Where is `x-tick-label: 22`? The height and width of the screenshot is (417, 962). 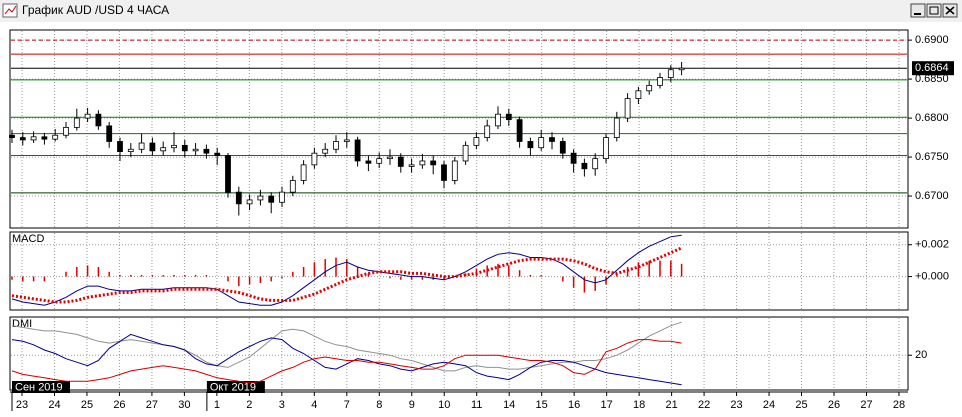 x-tick-label: 22 is located at coordinates (704, 405).